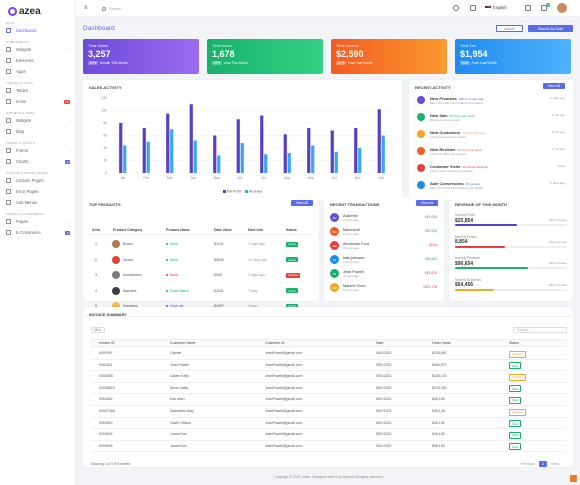 This screenshot has width=580, height=485. What do you see at coordinates (24, 11) in the screenshot?
I see `app-logo: azea` at bounding box center [24, 11].